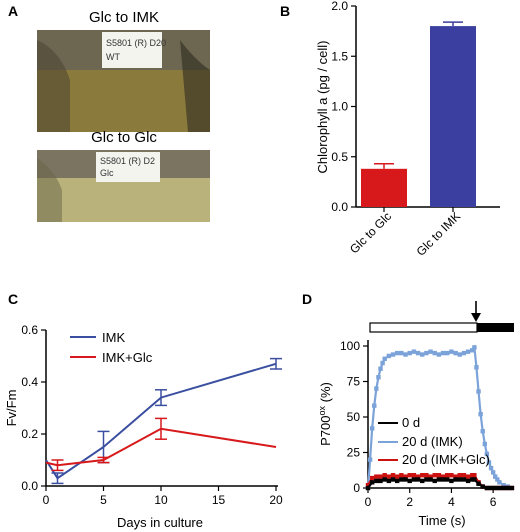 The height and width of the screenshot is (532, 520). Describe the element at coordinates (29, 486) in the screenshot. I see `c-y-tick-label: 0.0` at that location.